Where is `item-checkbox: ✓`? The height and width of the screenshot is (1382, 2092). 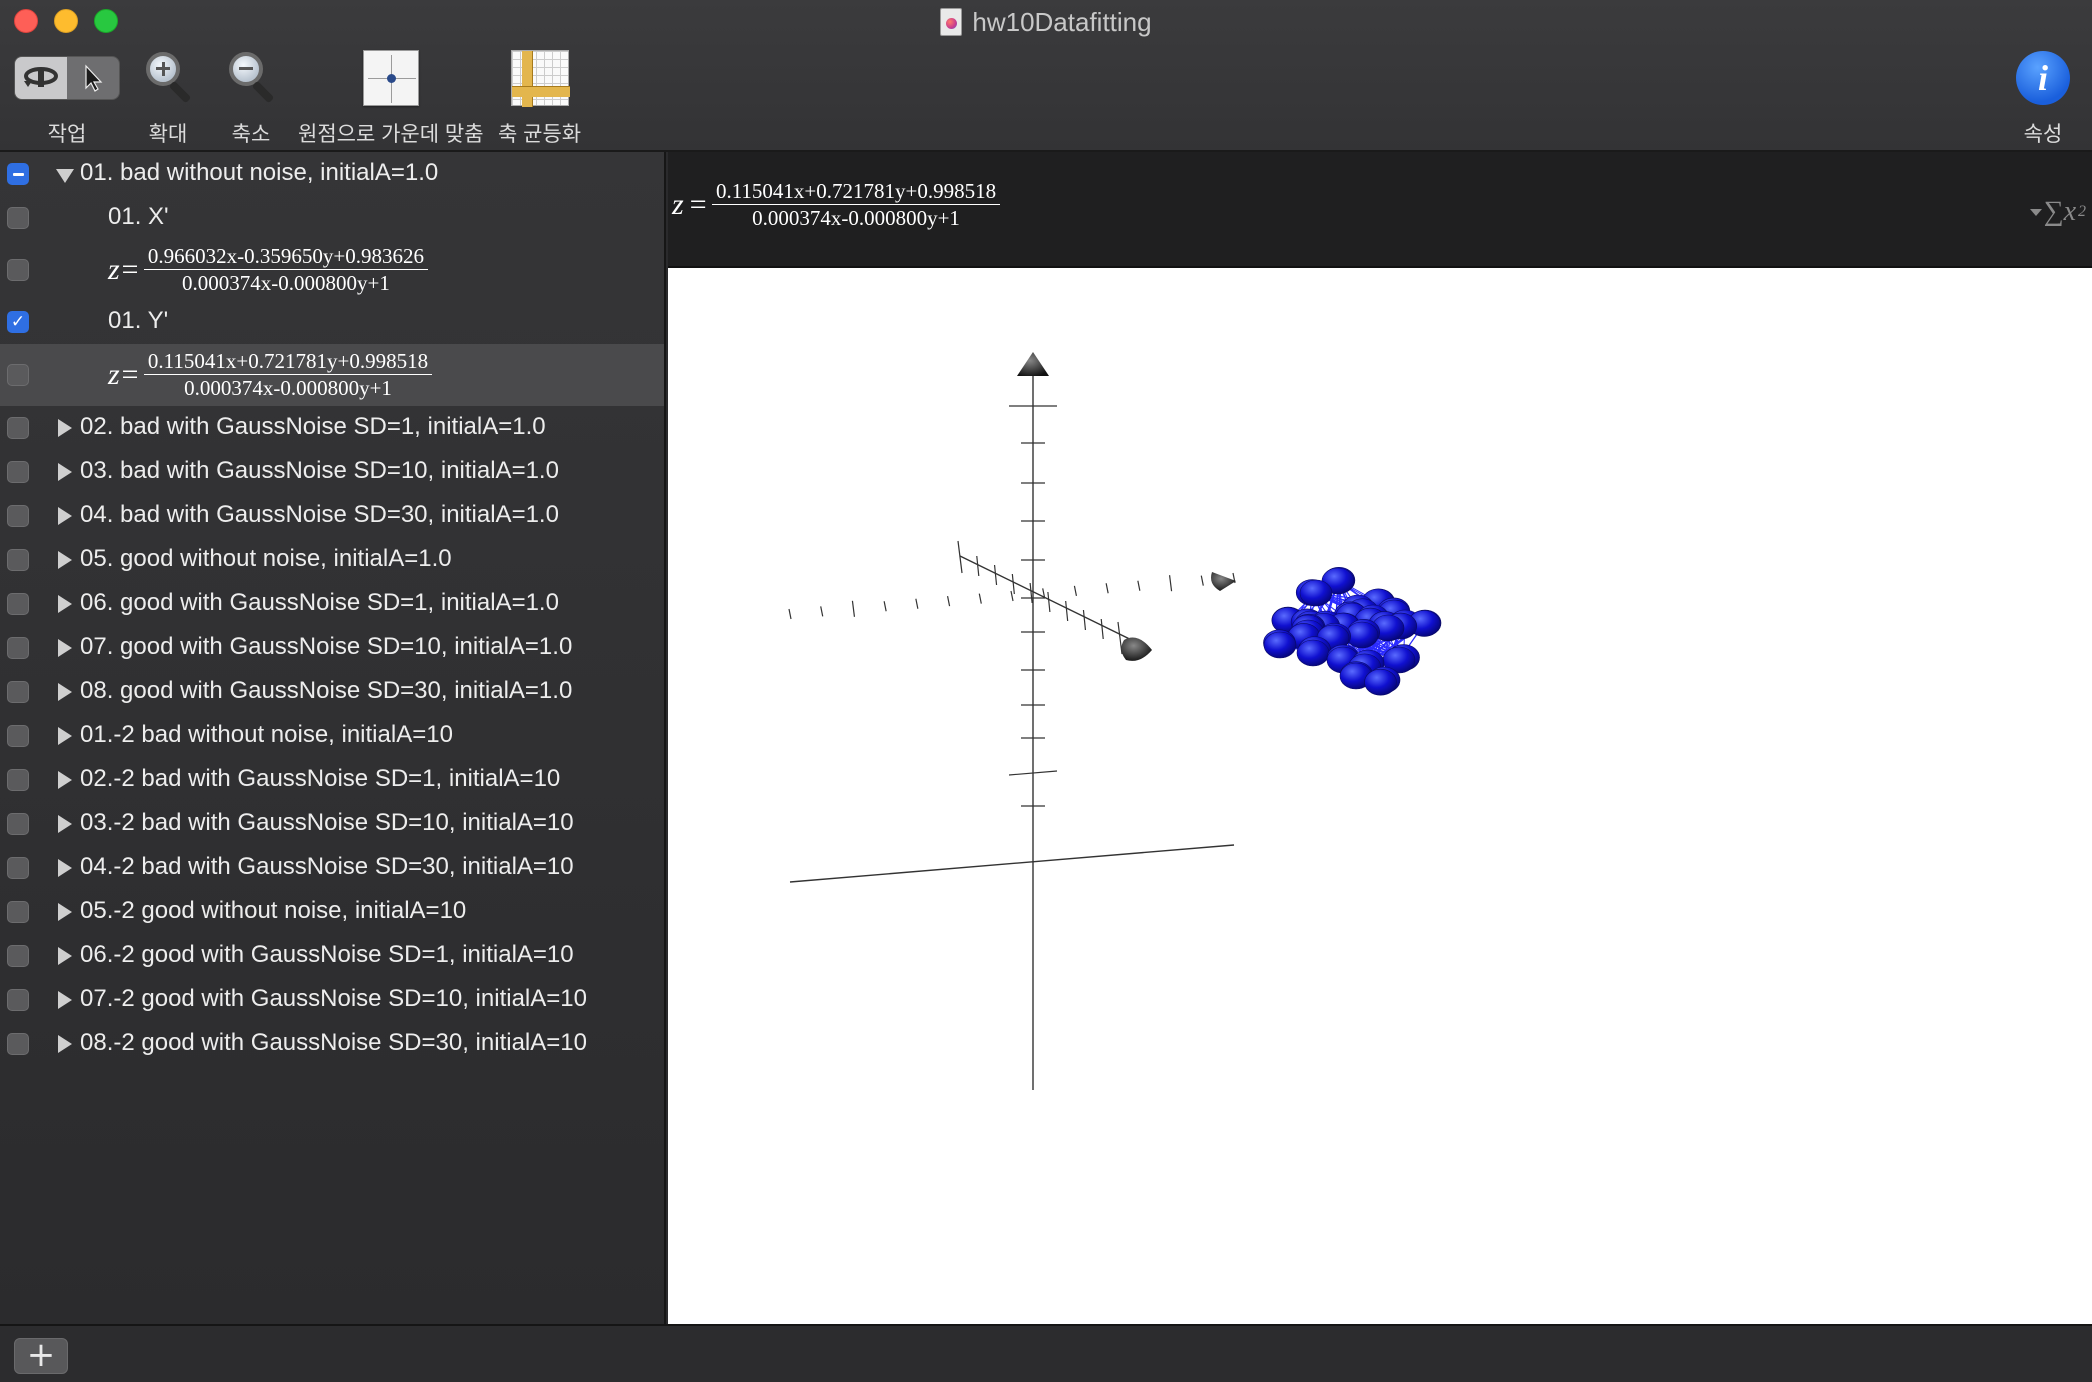 item-checkbox: ✓ is located at coordinates (18, 322).